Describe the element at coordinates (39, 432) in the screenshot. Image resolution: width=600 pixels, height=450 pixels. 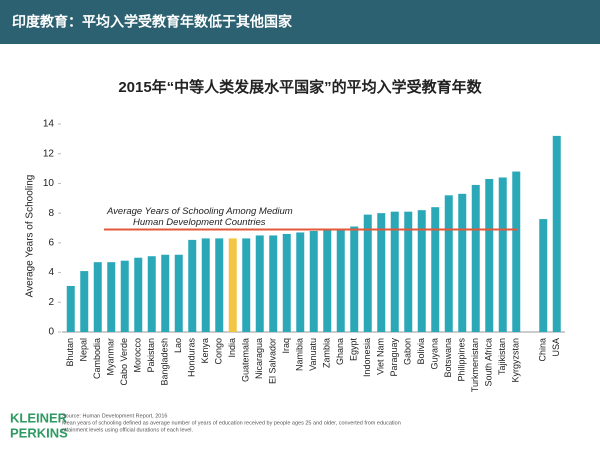
I see `logo: PERKINS` at that location.